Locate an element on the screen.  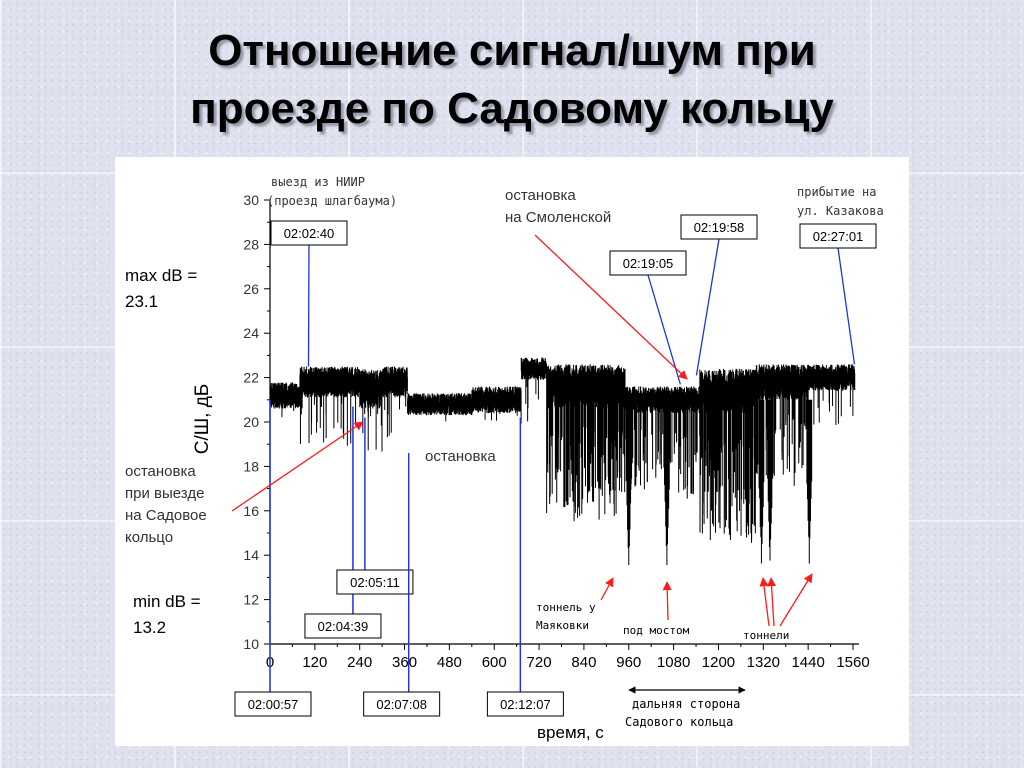
stop-exit-label-line-3: на Садовое is located at coordinates (166, 515).